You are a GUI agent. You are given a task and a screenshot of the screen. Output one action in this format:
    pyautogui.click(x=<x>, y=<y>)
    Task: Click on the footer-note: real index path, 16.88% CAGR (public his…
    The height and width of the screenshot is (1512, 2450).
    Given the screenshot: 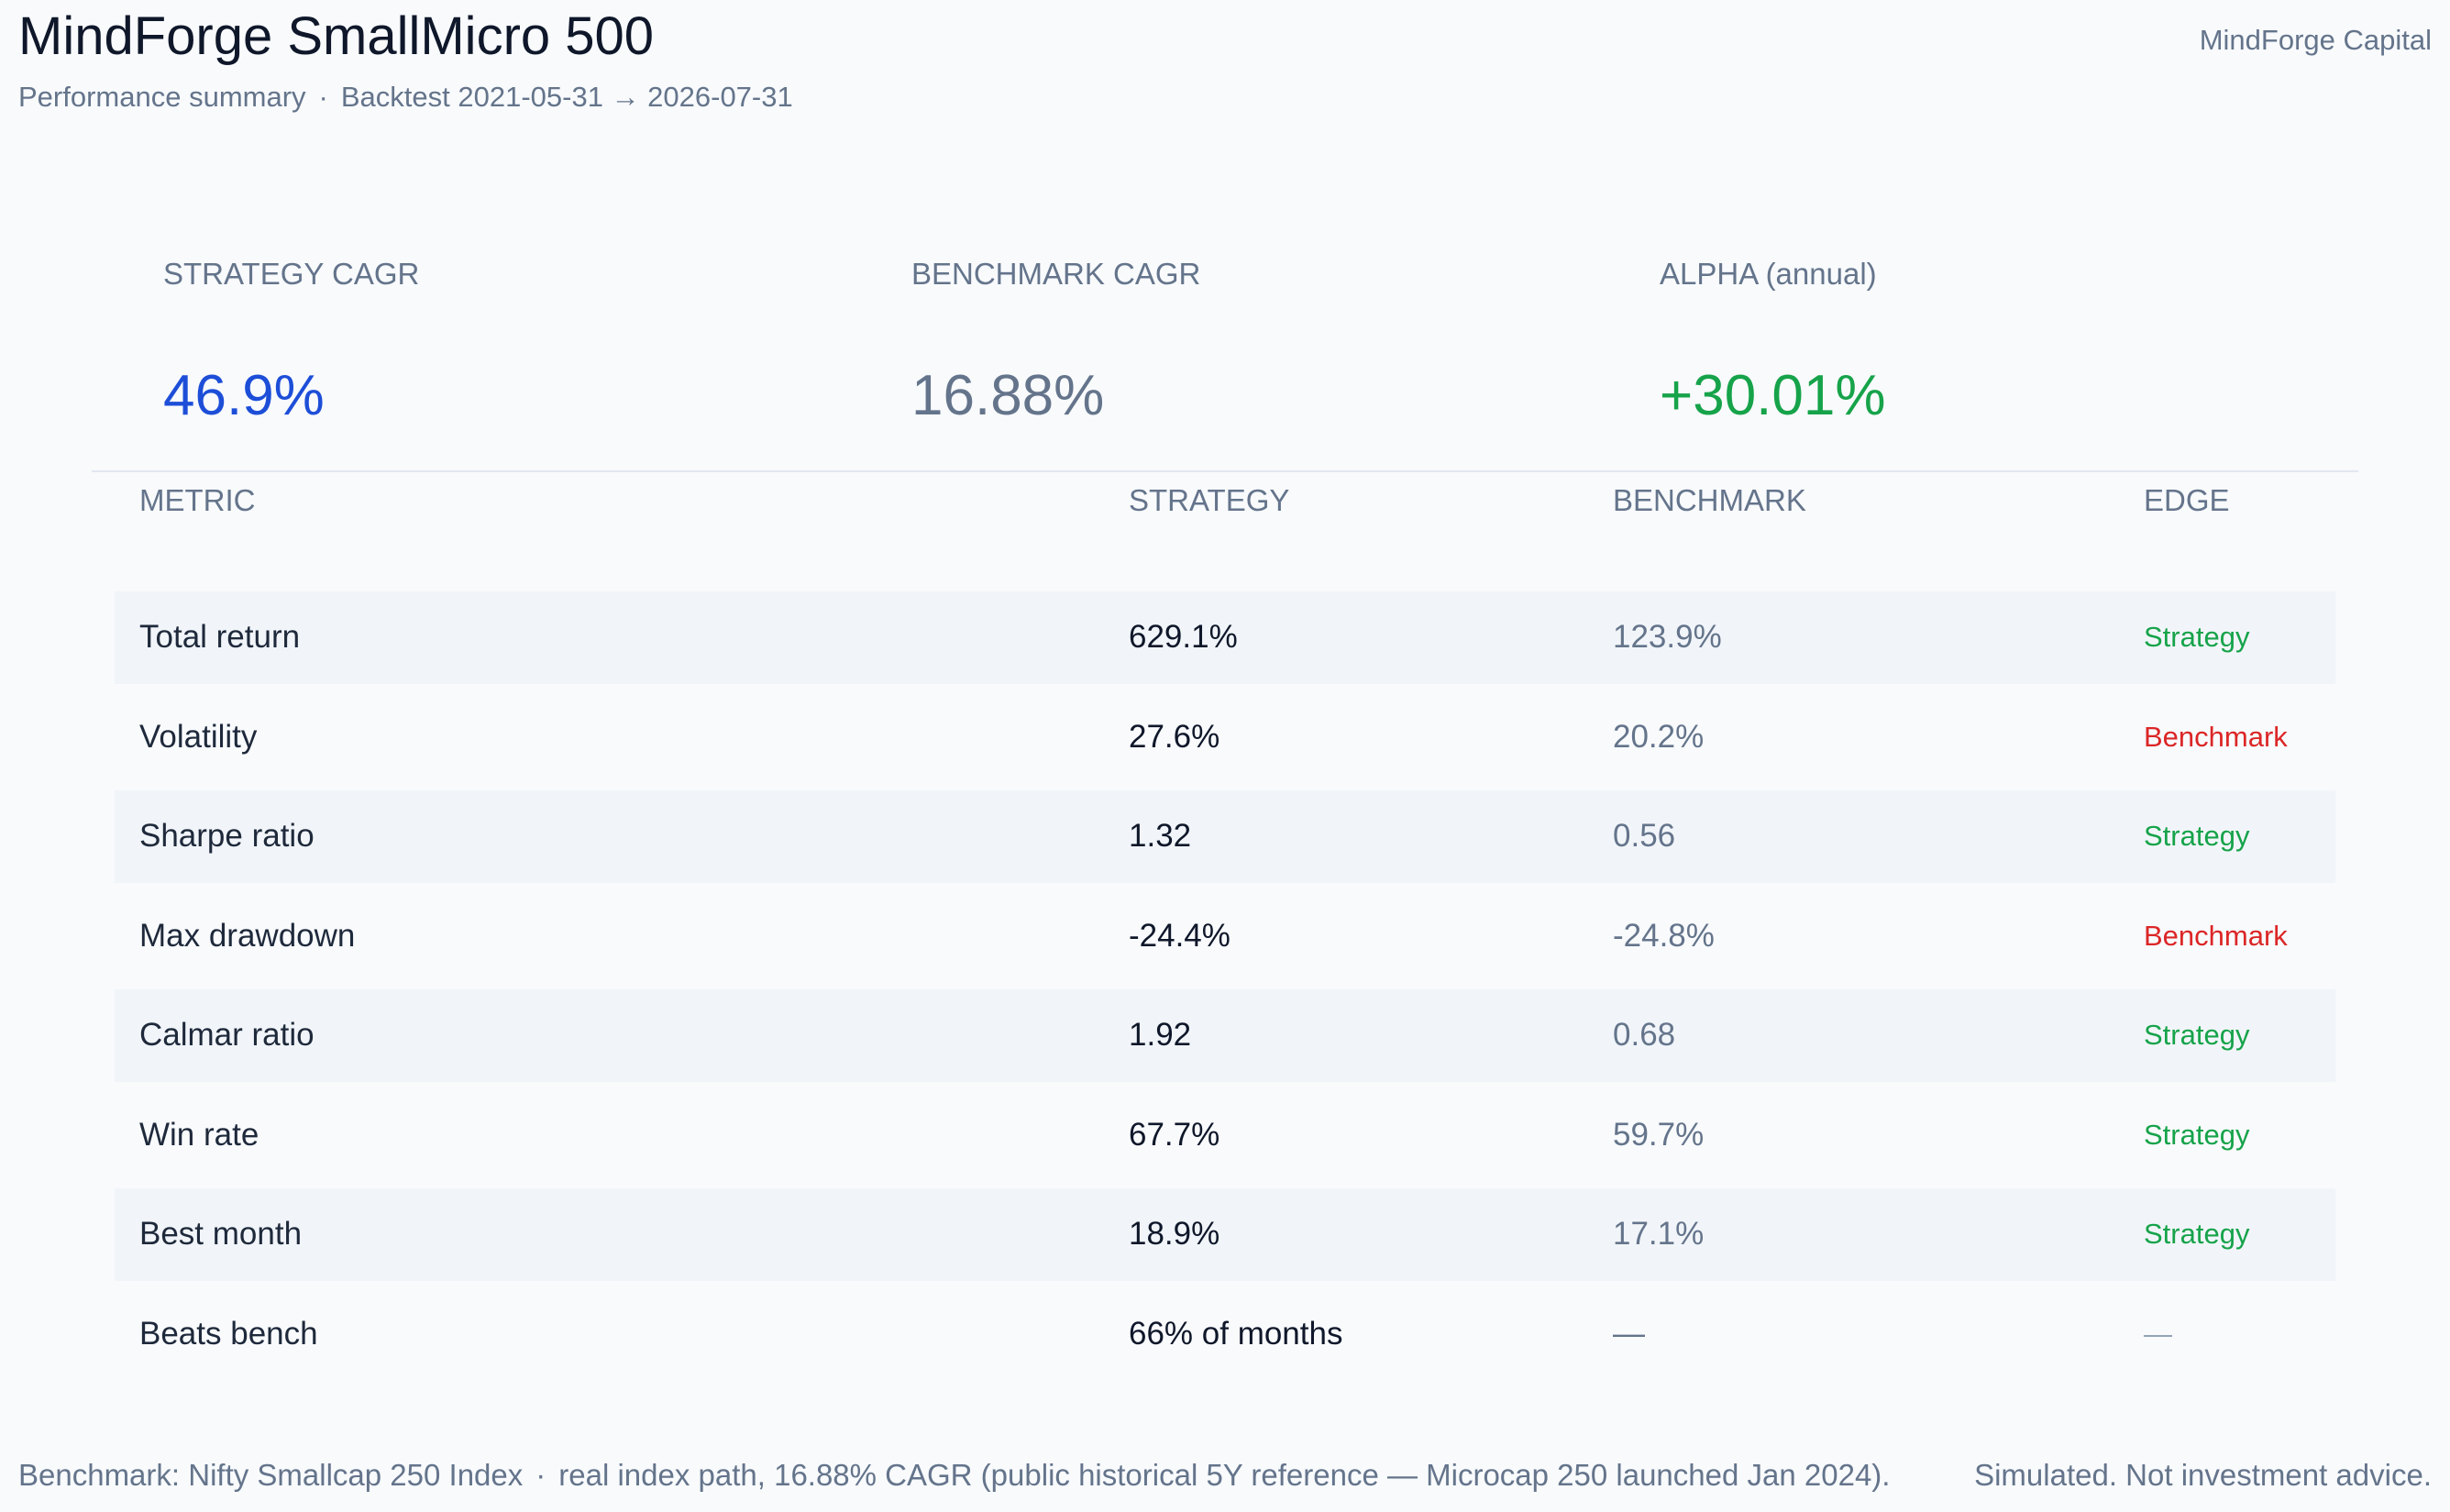 What is the action you would take?
    pyautogui.click(x=1224, y=1475)
    